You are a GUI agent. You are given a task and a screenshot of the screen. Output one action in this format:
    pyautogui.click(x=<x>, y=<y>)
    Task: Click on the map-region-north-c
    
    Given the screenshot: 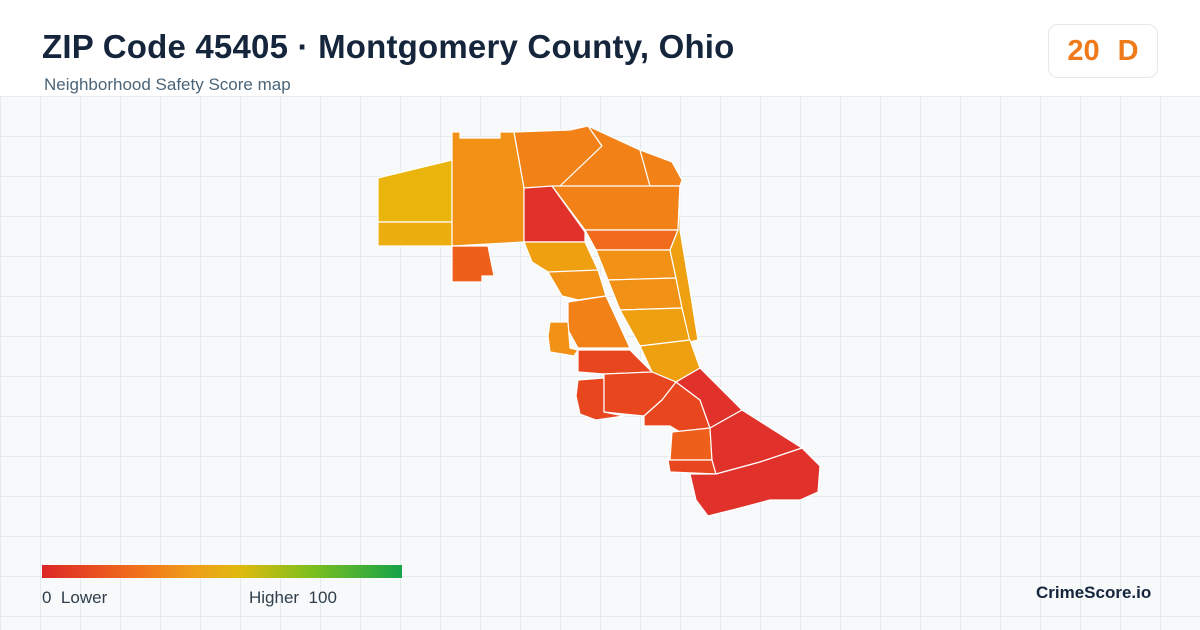 What is the action you would take?
    pyautogui.click(x=661, y=168)
    